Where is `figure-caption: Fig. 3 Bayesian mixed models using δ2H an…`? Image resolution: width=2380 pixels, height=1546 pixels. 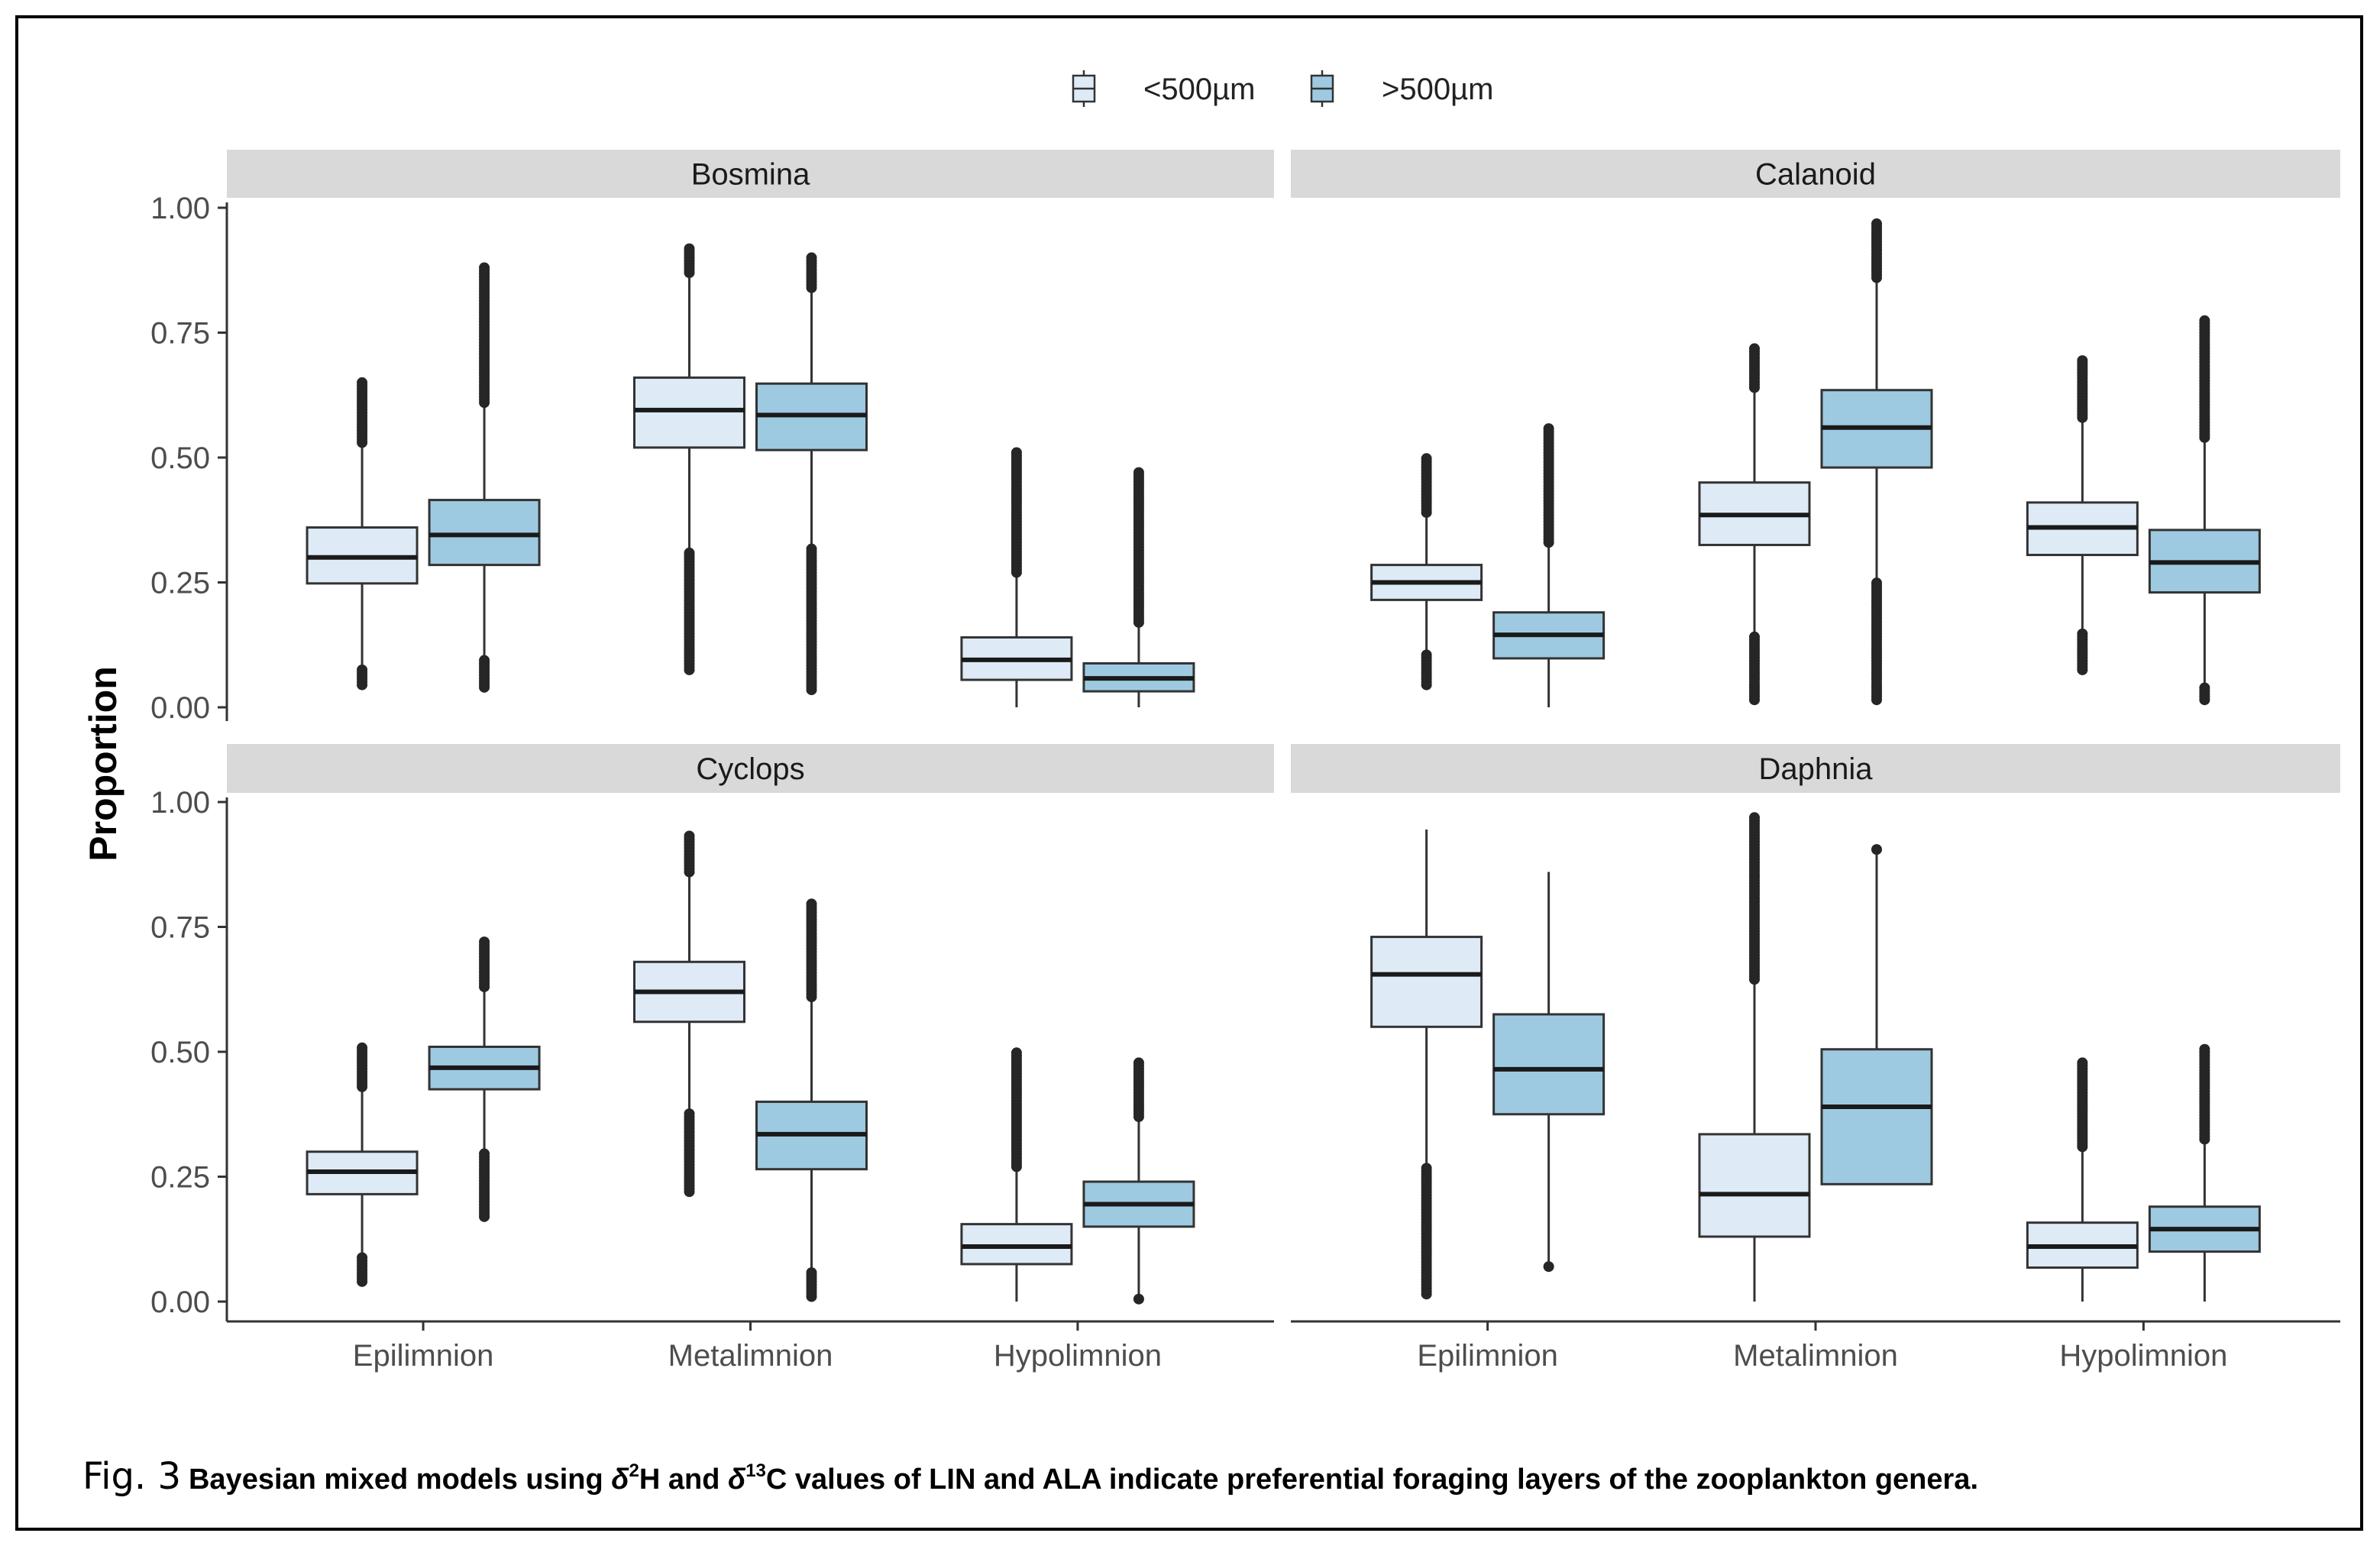
figure-caption: Fig. 3 Bayesian mixed models using δ2H an… is located at coordinates (1030, 1476).